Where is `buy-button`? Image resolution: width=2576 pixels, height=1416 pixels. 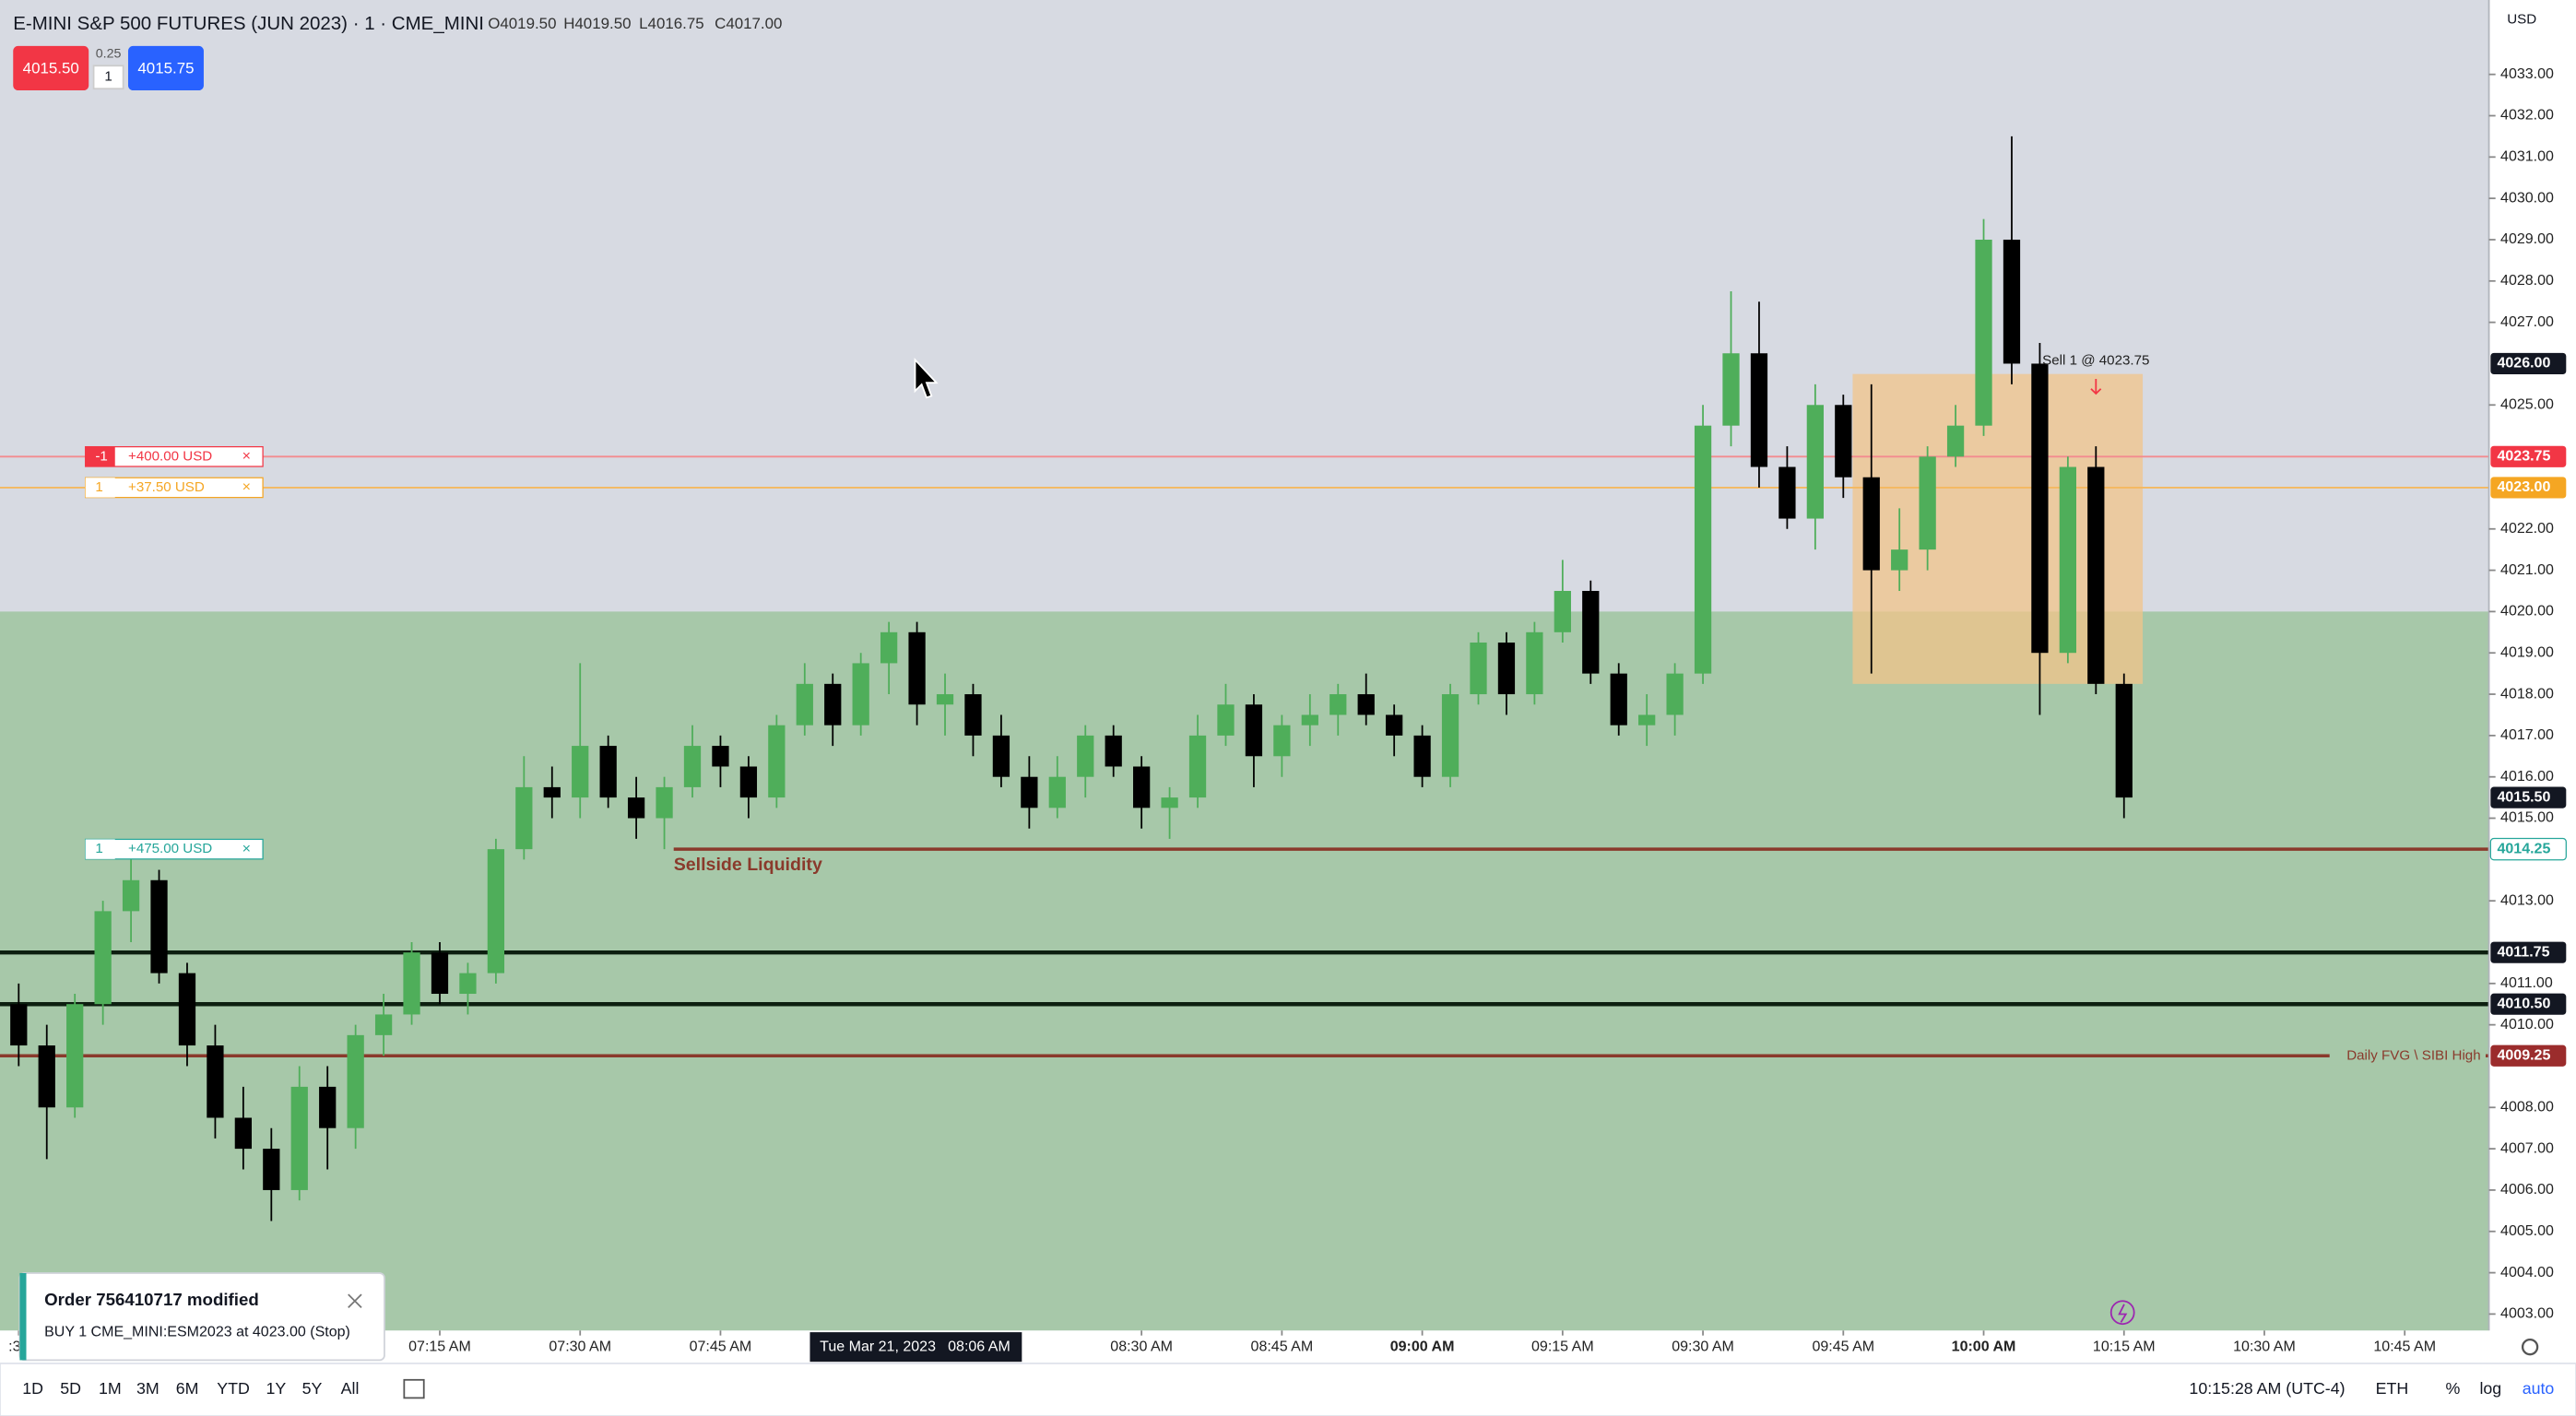 buy-button is located at coordinates (165, 68).